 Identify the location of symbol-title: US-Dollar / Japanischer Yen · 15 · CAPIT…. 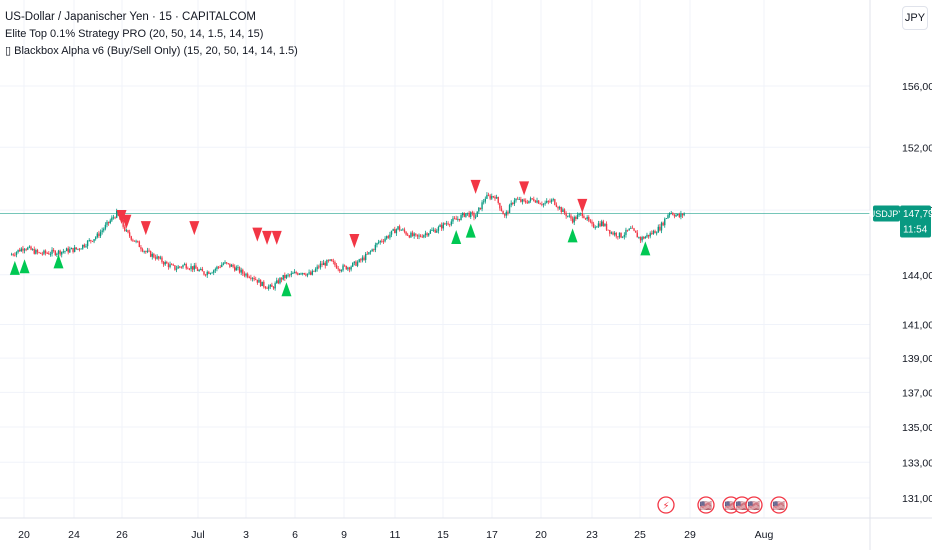
(130, 17).